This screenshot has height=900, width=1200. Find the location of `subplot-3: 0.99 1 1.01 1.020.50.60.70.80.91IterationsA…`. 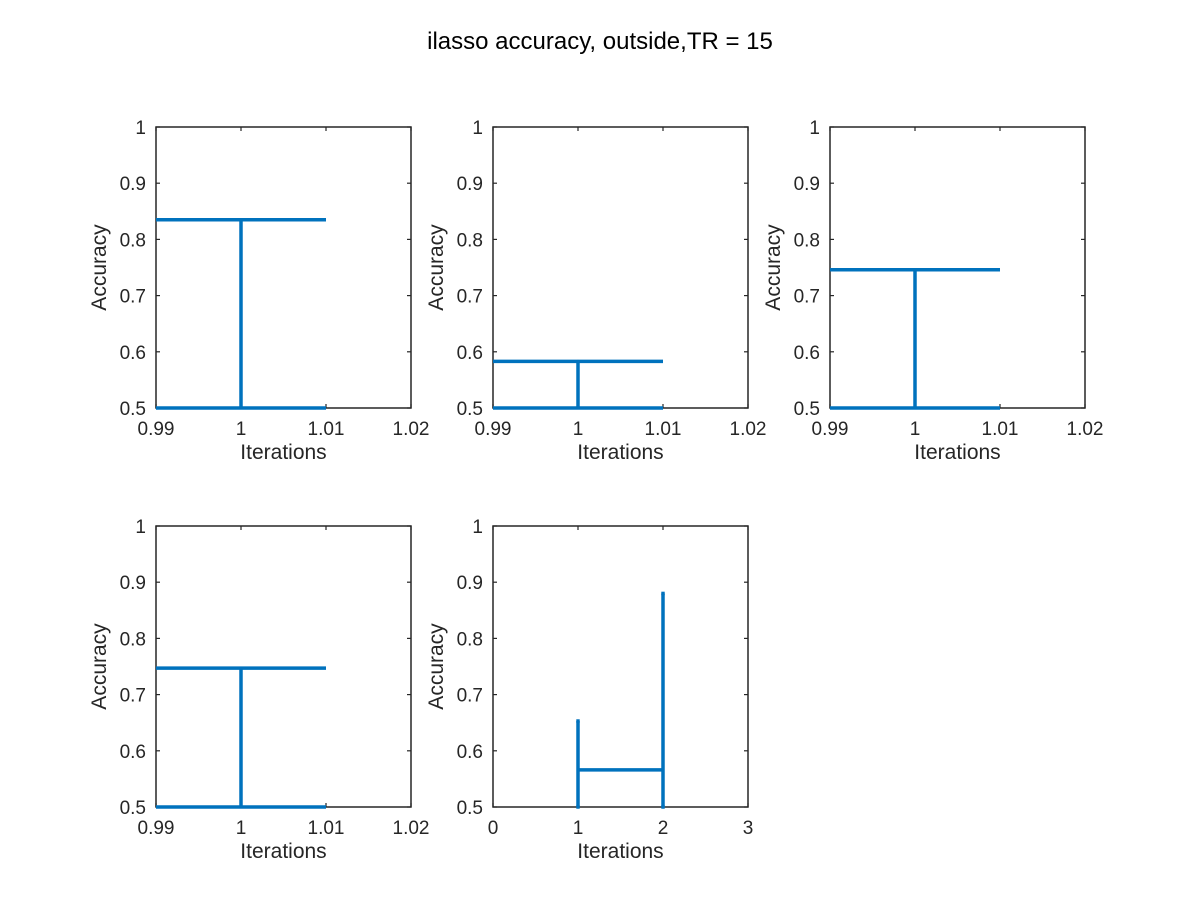

subplot-3: 0.99 1 1.01 1.020.50.60.70.80.91IterationsA… is located at coordinates (932, 291).